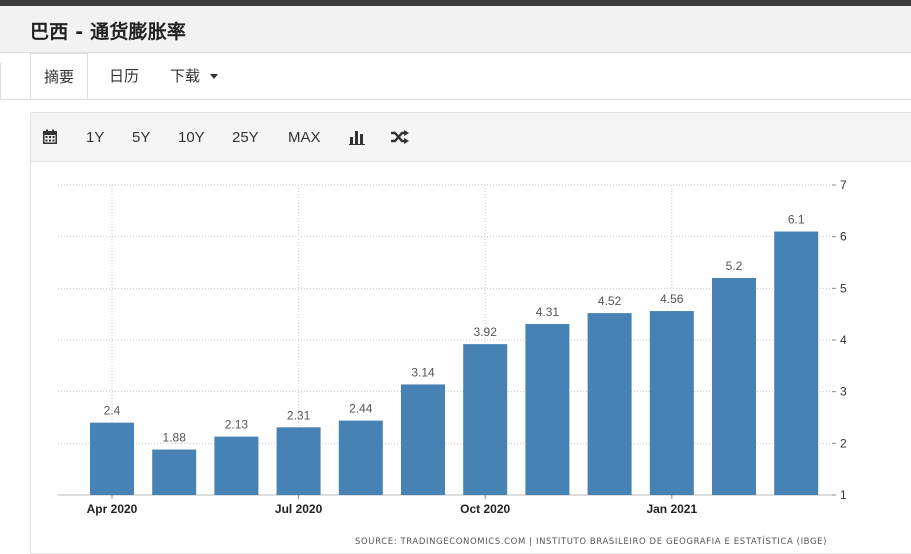 This screenshot has height=554, width=911. What do you see at coordinates (213, 76) in the screenshot?
I see `caret-down-icon` at bounding box center [213, 76].